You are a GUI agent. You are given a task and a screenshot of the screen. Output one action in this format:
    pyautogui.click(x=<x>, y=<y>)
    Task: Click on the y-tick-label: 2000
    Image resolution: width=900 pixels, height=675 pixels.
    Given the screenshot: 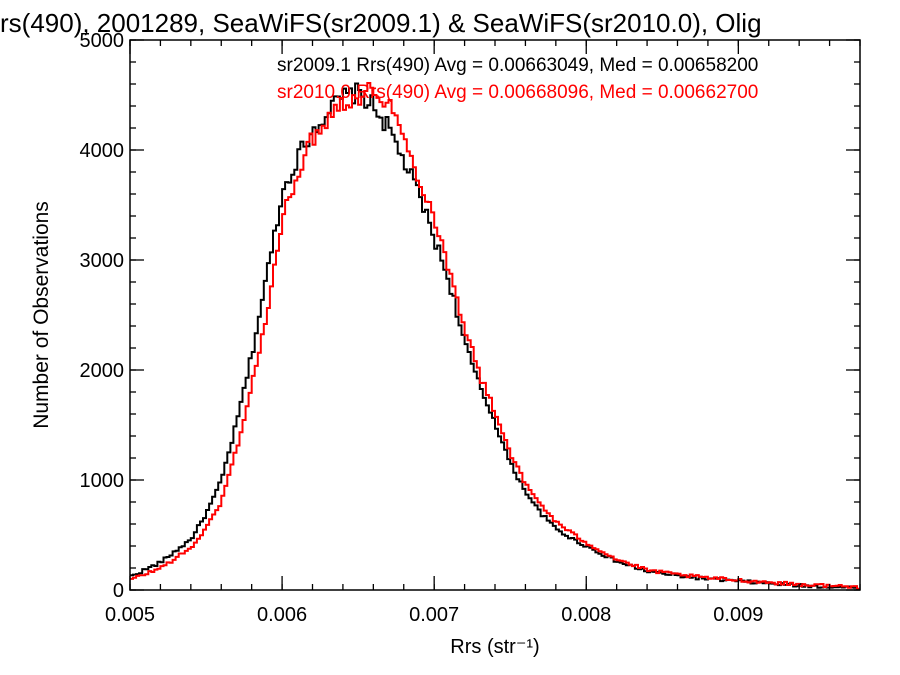 What is the action you would take?
    pyautogui.click(x=102, y=371)
    